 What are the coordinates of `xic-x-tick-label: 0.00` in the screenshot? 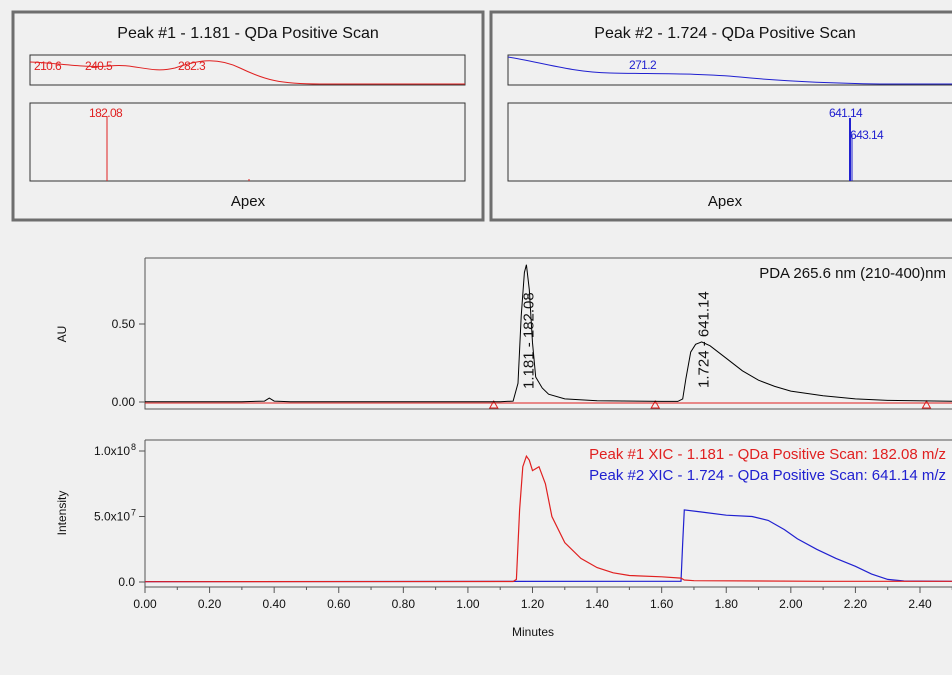 It's located at (145, 604).